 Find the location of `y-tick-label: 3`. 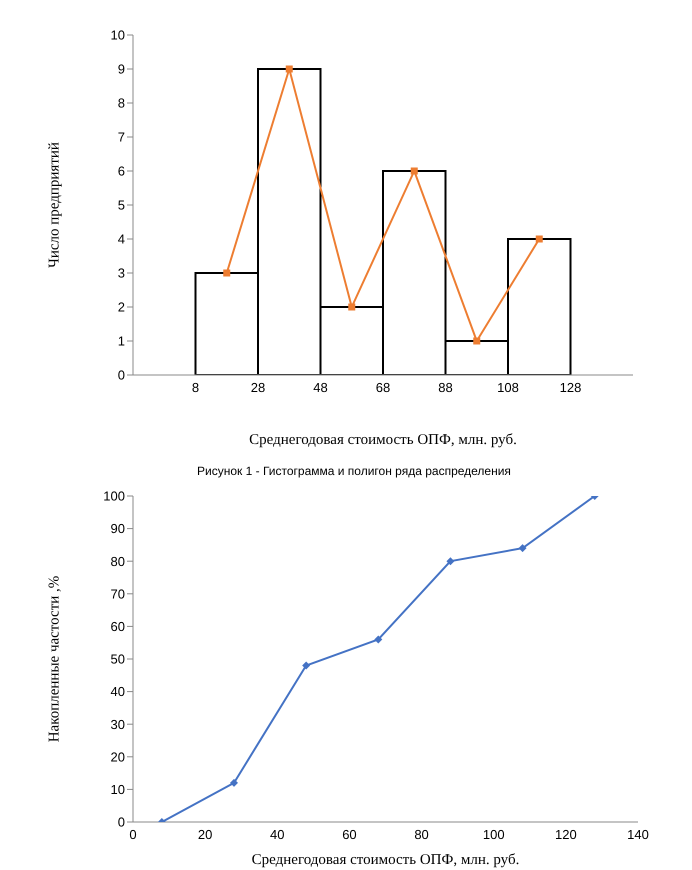

y-tick-label: 3 is located at coordinates (121, 273).